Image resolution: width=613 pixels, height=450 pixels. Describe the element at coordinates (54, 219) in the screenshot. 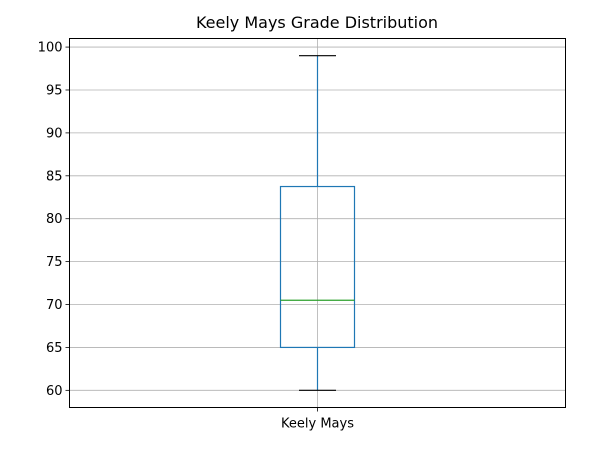

I see `y-tick-label: 80` at that location.